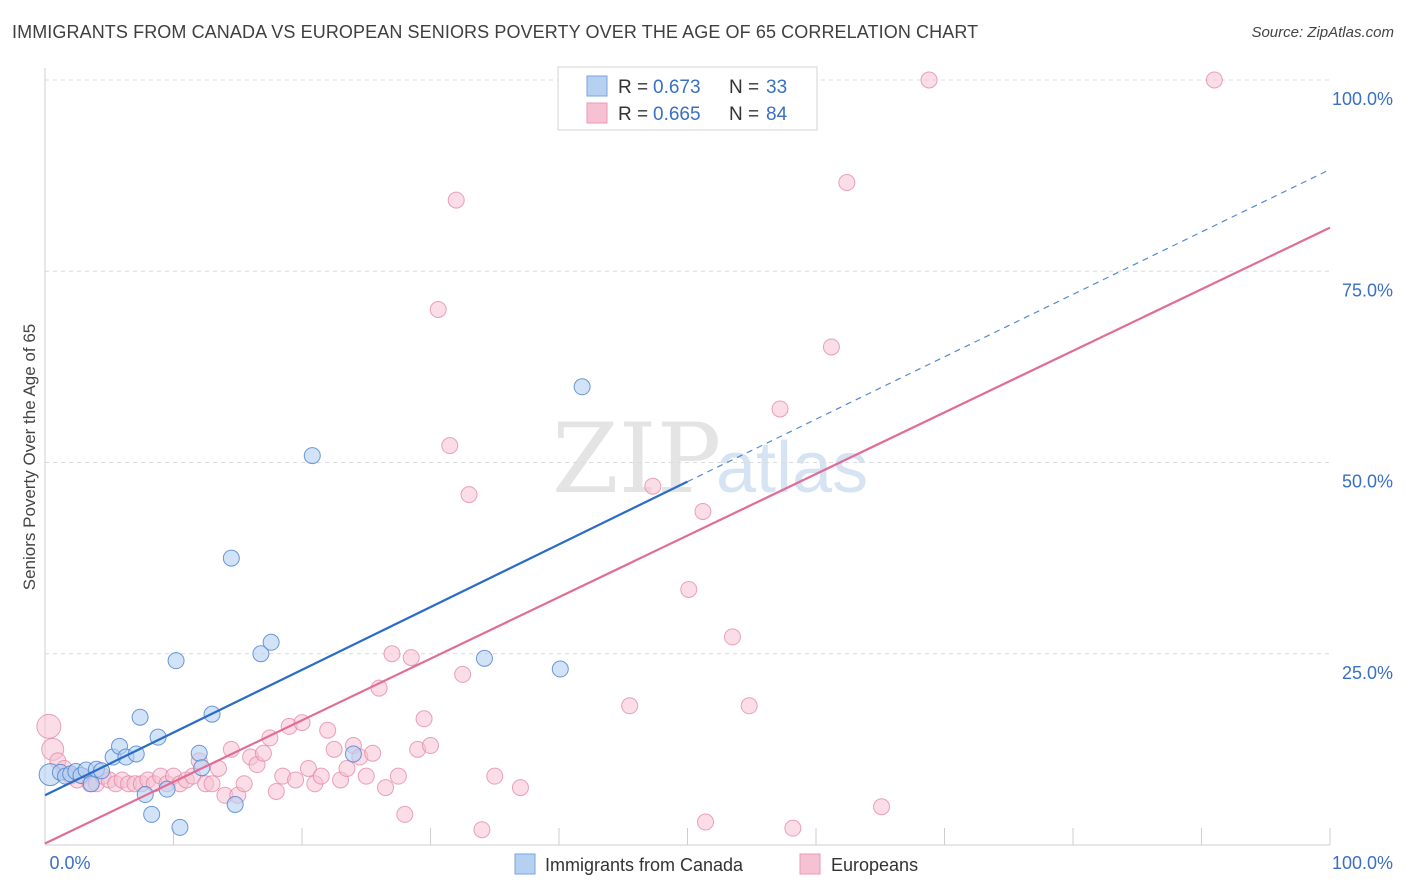  What do you see at coordinates (677, 114) in the screenshot?
I see `legend-r-value-2: 0.665` at bounding box center [677, 114].